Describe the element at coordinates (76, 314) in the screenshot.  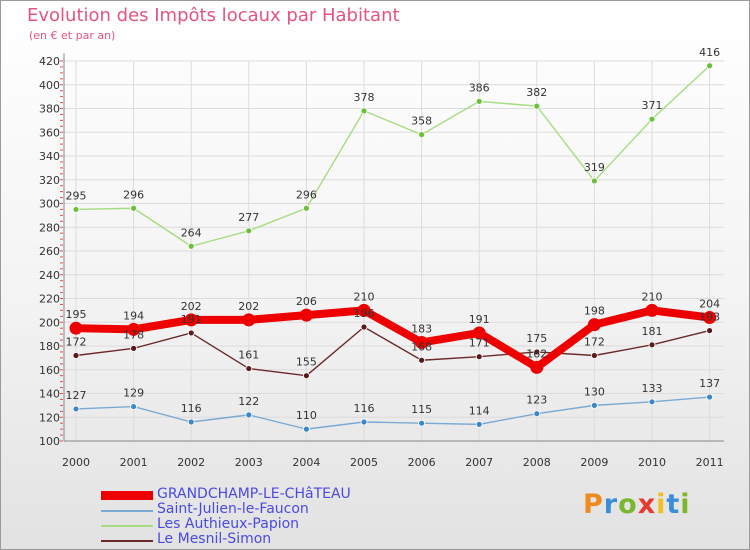
I see `data-label: 195` at that location.